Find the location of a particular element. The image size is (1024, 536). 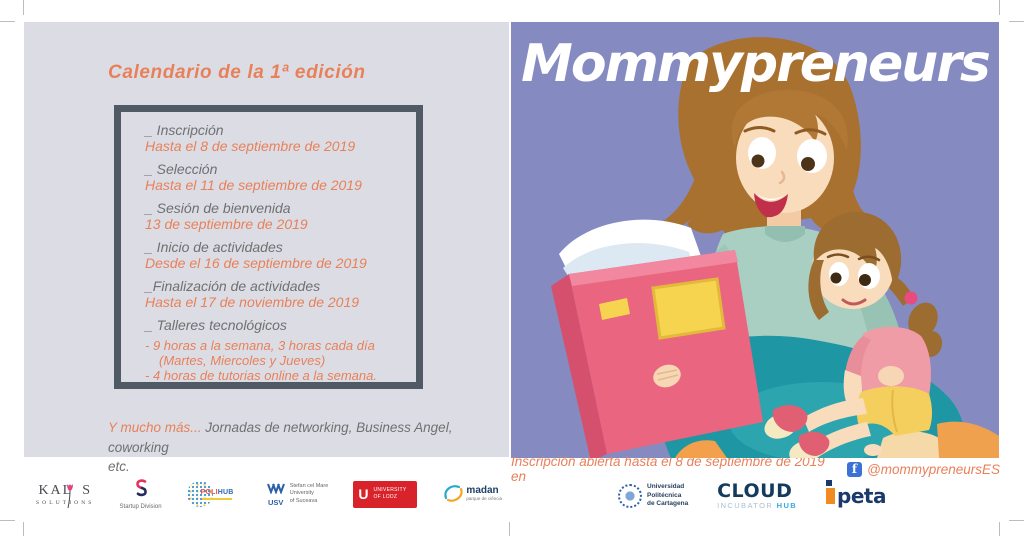

ipeta-i-icon is located at coordinates (831, 492).